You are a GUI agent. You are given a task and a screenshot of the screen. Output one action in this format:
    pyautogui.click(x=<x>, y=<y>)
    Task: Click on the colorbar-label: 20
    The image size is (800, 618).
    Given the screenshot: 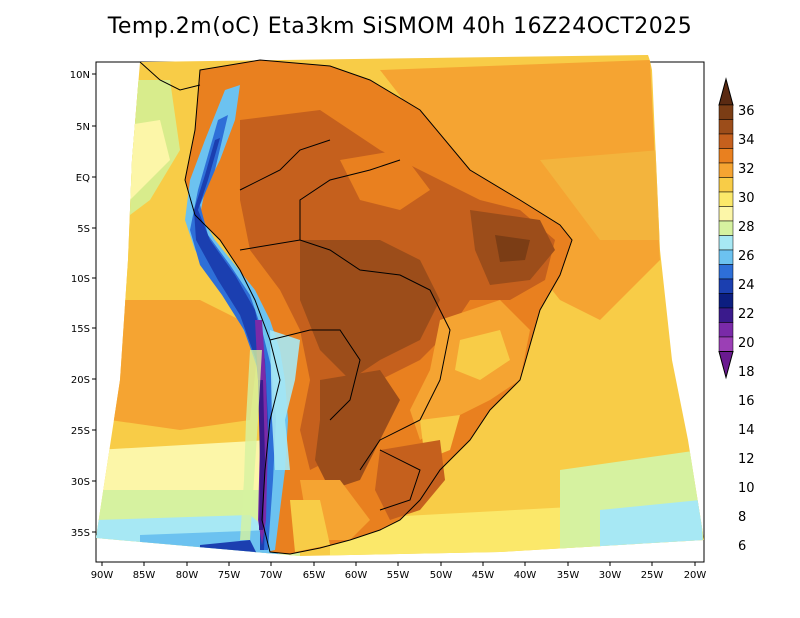 What is the action you would take?
    pyautogui.click(x=746, y=343)
    